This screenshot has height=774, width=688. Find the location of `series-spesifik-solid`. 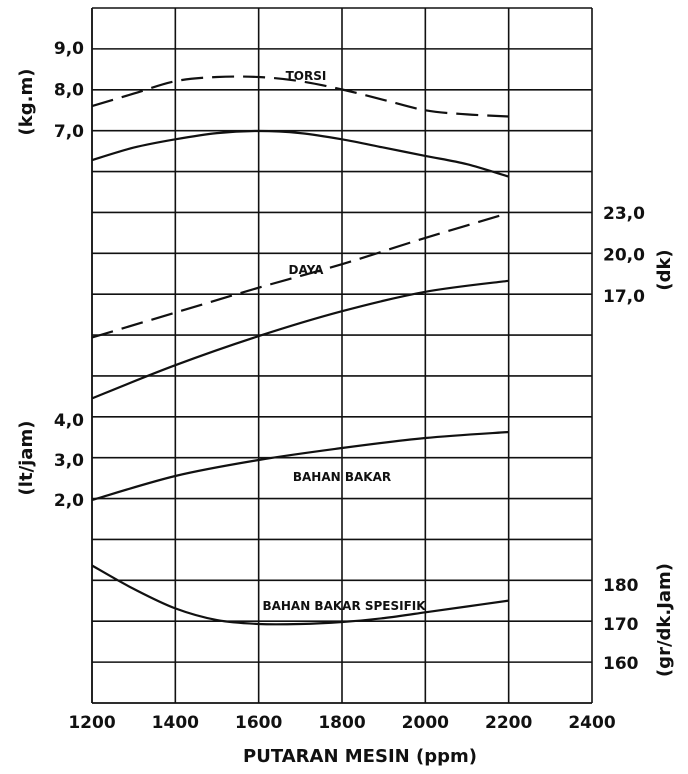

series-spesifik-solid is located at coordinates (300, 595).